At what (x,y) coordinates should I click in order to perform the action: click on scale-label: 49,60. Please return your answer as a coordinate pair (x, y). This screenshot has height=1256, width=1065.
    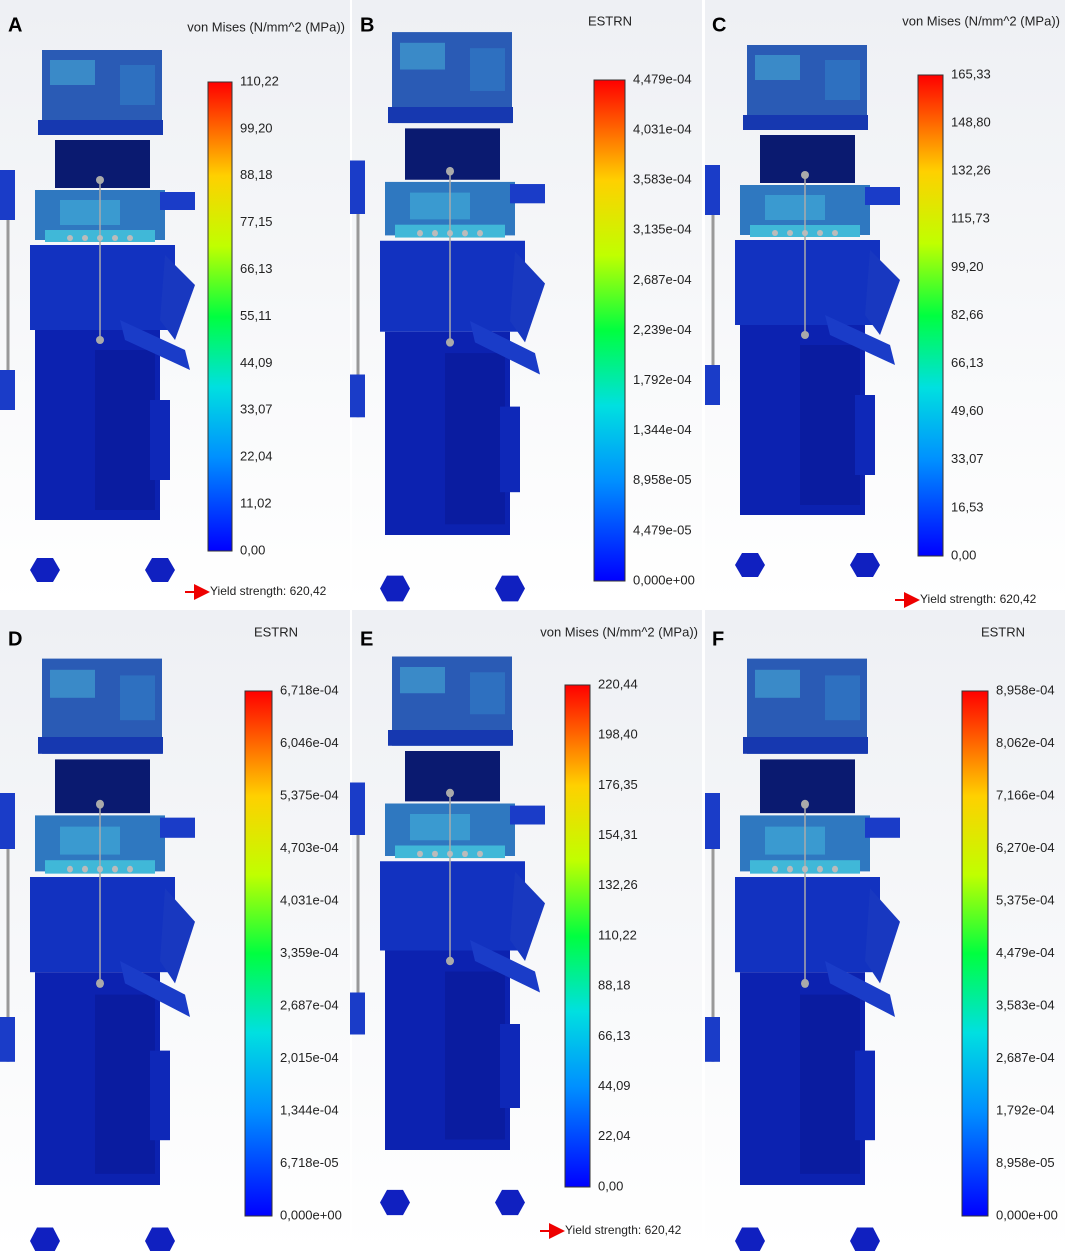
    Looking at the image, I should click on (967, 410).